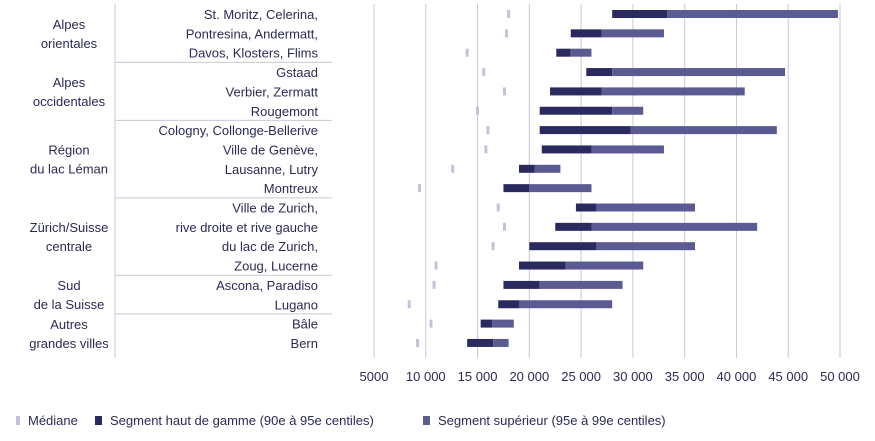  I want to click on x-tick-label: 15 000, so click(478, 376).